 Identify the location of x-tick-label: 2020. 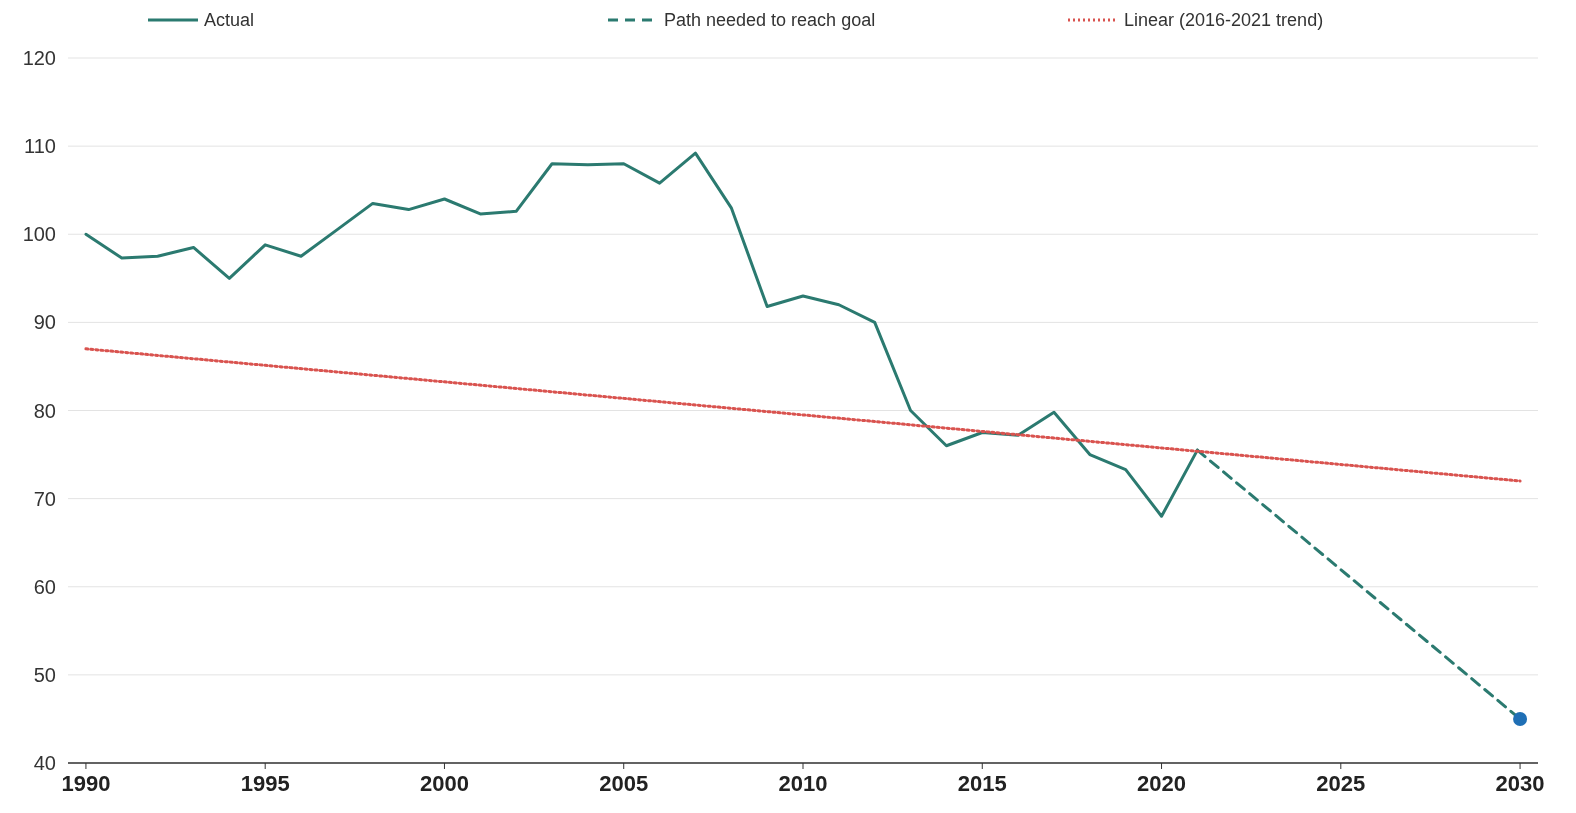
(1162, 783).